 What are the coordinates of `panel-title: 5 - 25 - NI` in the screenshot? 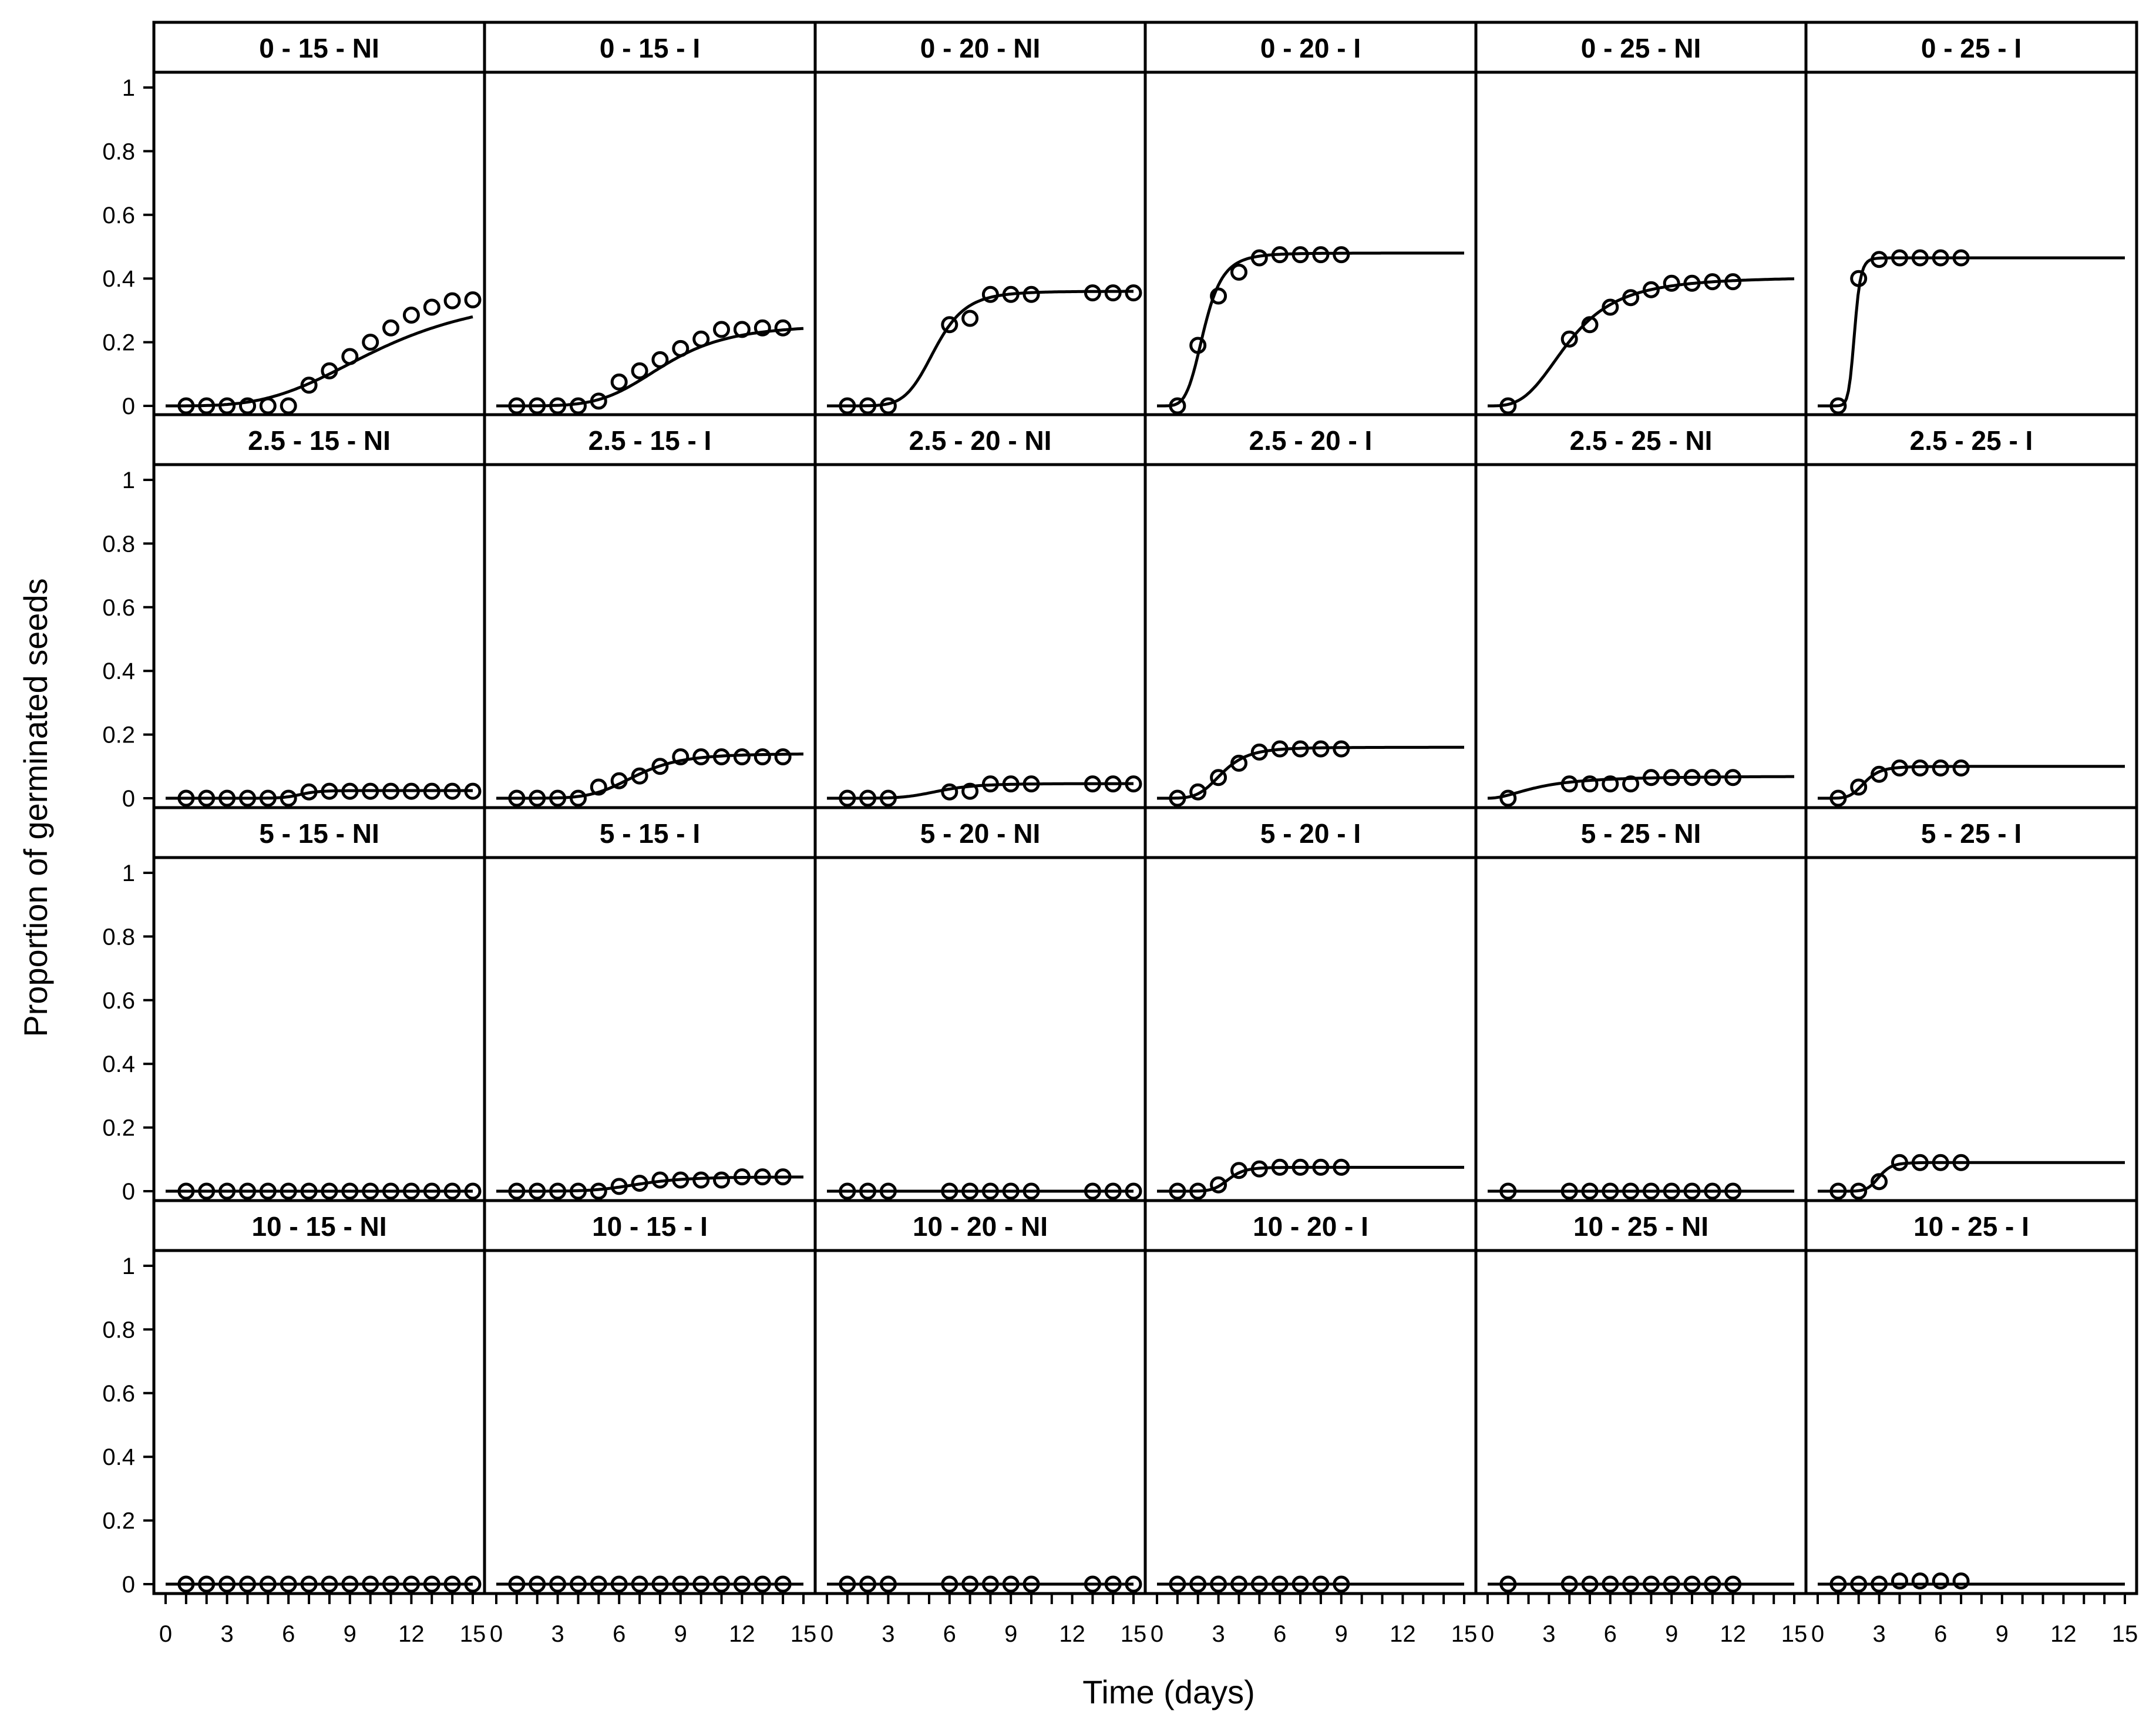 It's located at (1641, 833).